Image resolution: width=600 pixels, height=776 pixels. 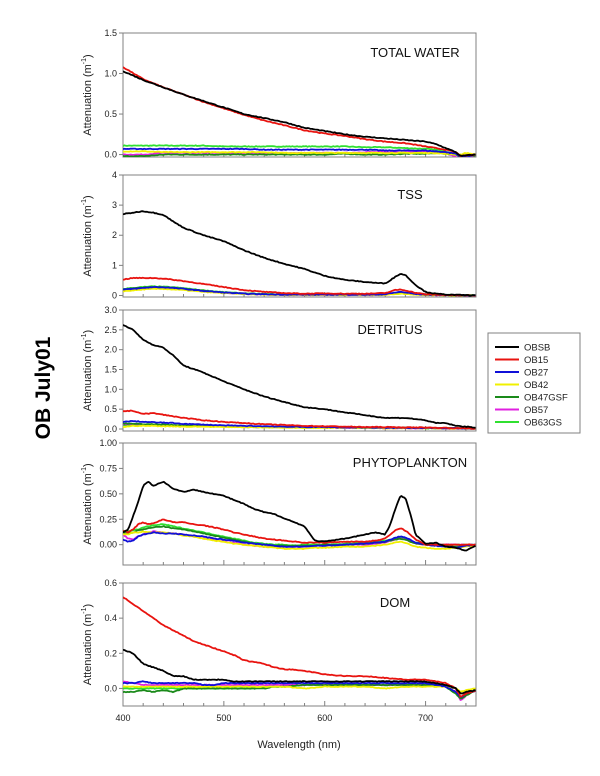 I want to click on legend-label: OB15, so click(x=536, y=360).